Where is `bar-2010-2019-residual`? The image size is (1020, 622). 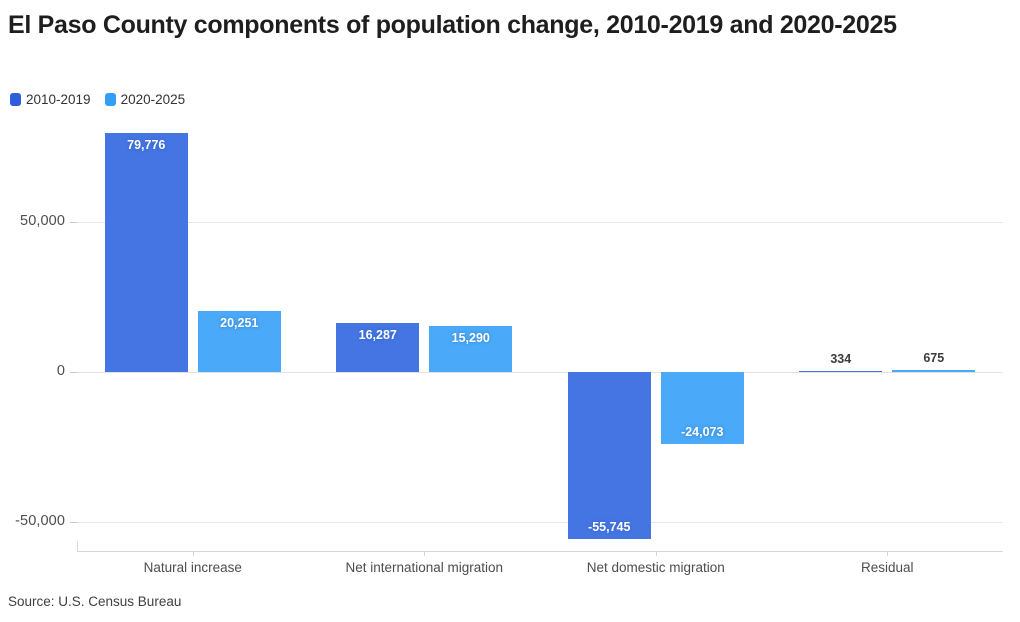
bar-2010-2019-residual is located at coordinates (841, 371).